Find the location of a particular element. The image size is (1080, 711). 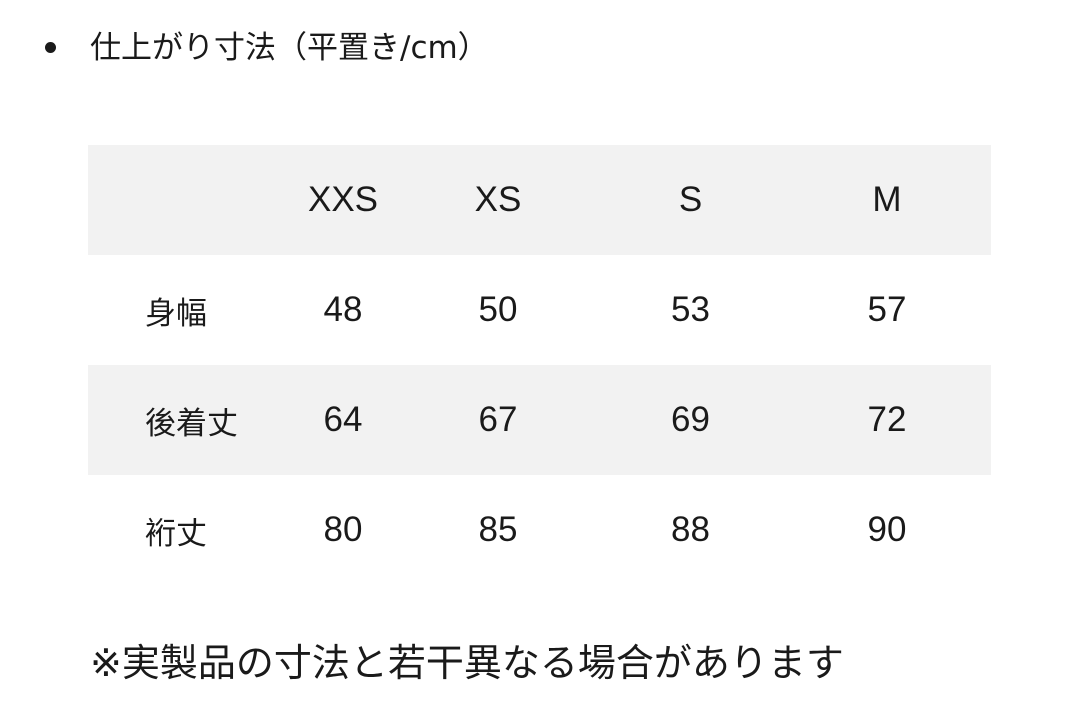

cell: 67 is located at coordinates (498, 420).